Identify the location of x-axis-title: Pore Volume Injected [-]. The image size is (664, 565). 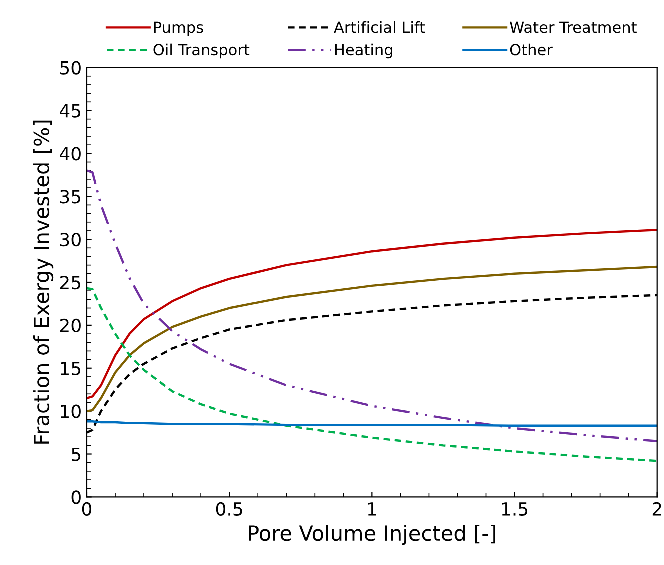
(372, 535).